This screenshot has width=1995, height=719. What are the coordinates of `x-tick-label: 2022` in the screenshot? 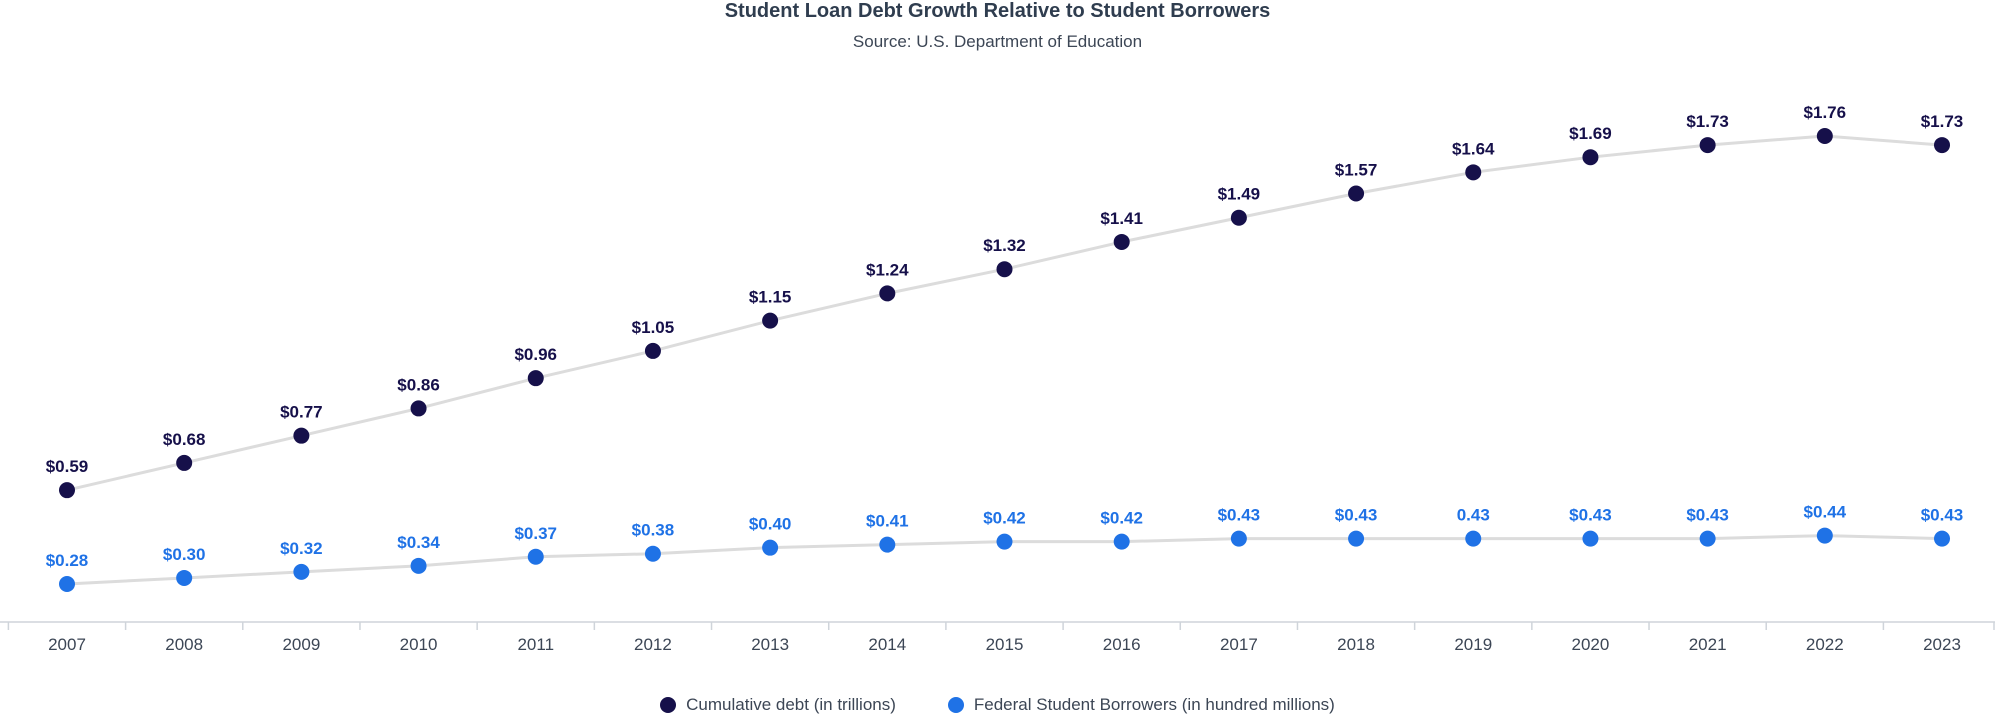 It's located at (1825, 644).